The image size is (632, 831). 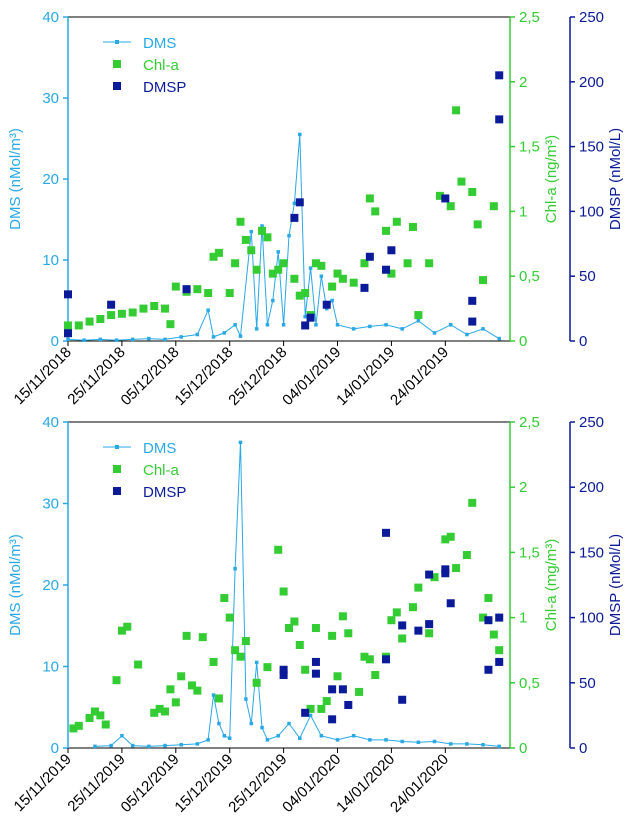 I want to click on y-axis-title: DMS (nMol/m³), so click(x=15, y=179).